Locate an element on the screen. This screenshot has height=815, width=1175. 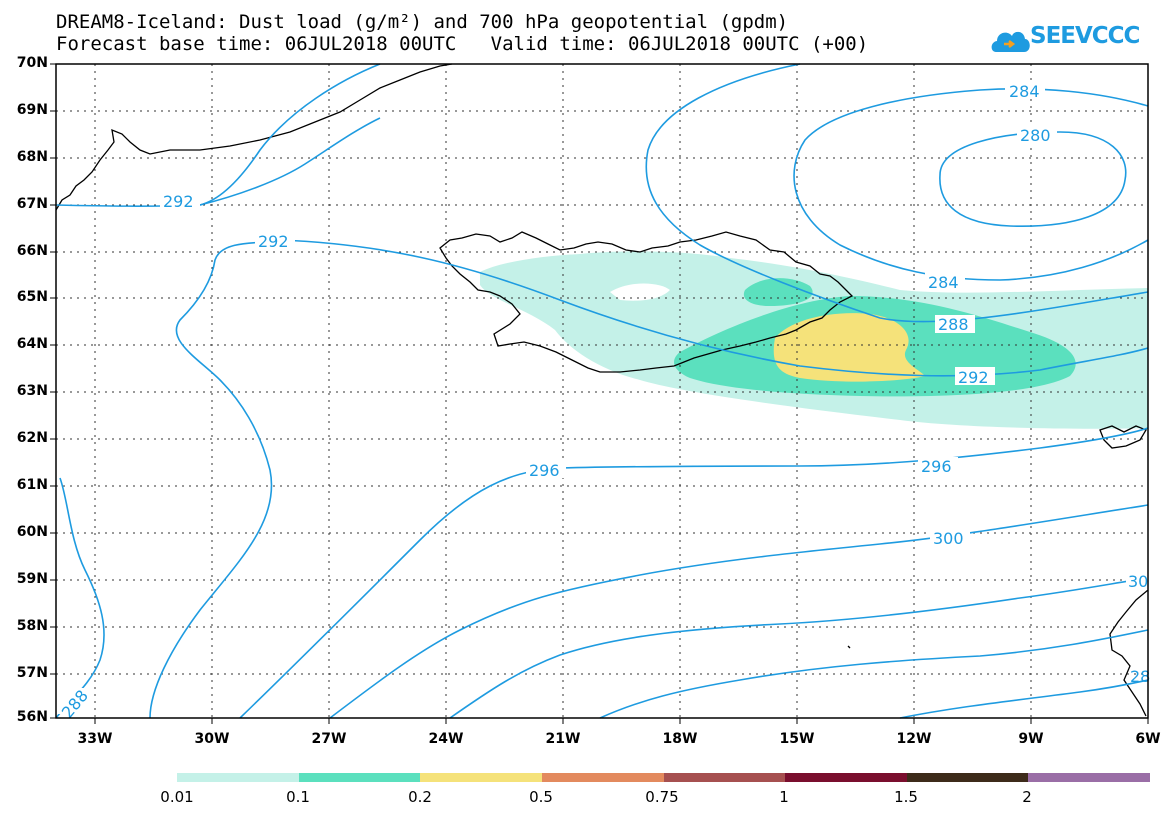
lat-label: 70N is located at coordinates (32, 63).